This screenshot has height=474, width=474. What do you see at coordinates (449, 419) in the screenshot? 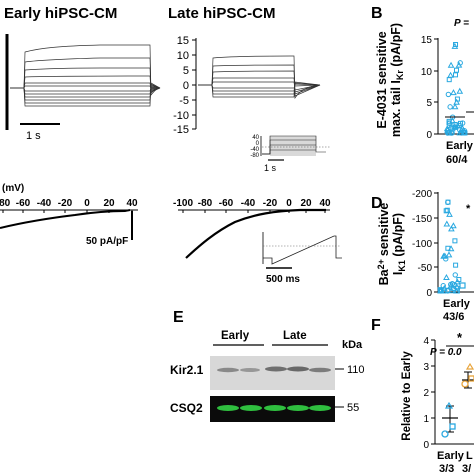
I see `panel-f-early-group` at bounding box center [449, 419].